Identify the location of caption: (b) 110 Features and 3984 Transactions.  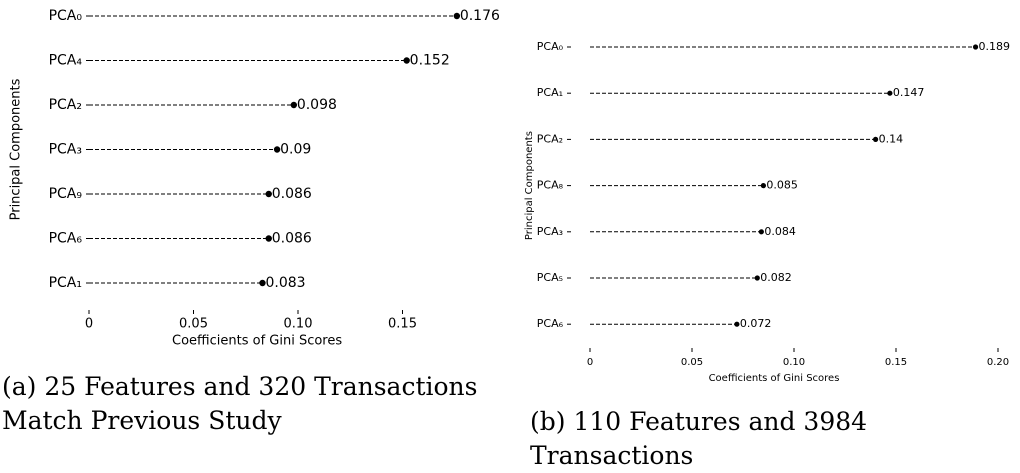
(699, 438).